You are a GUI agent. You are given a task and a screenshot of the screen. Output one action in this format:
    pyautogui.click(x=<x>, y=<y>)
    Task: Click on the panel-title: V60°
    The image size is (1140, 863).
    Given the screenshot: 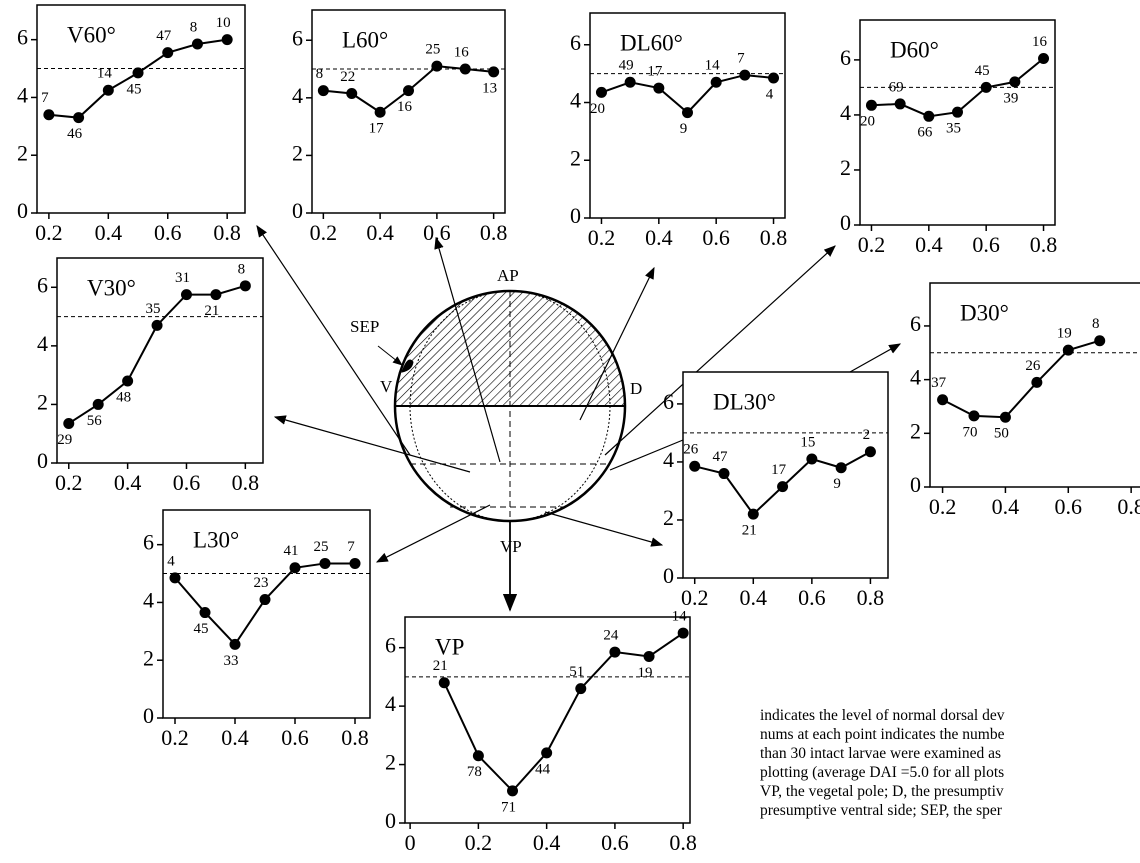 What is the action you would take?
    pyautogui.click(x=91, y=34)
    